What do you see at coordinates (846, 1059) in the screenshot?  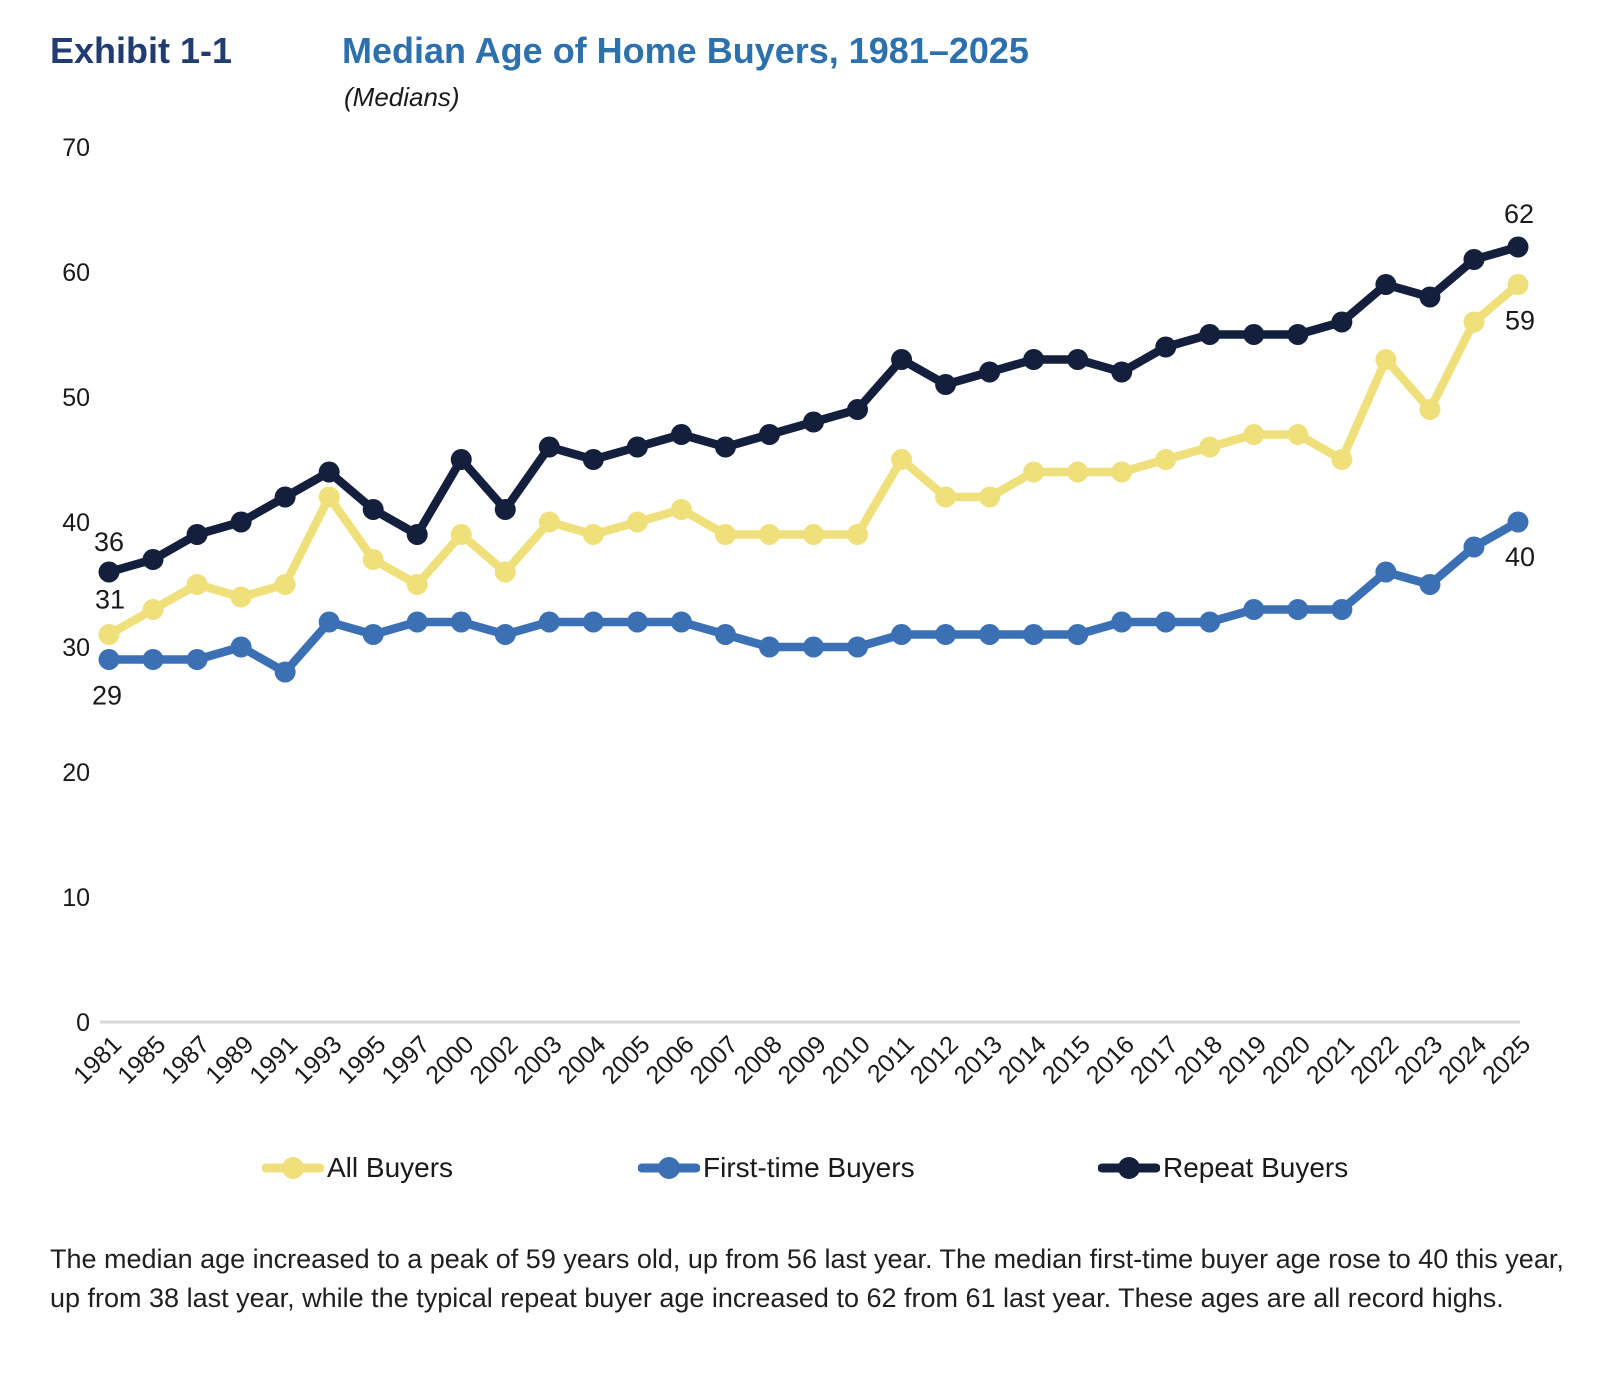 I see `svg-text: 2010` at bounding box center [846, 1059].